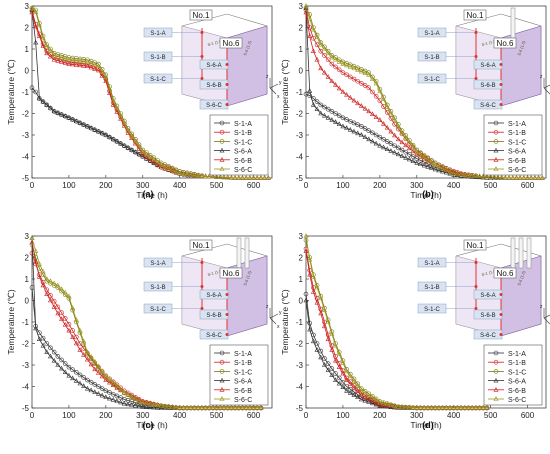  I want to click on sensor-label: S-6-C, so click(488, 336).